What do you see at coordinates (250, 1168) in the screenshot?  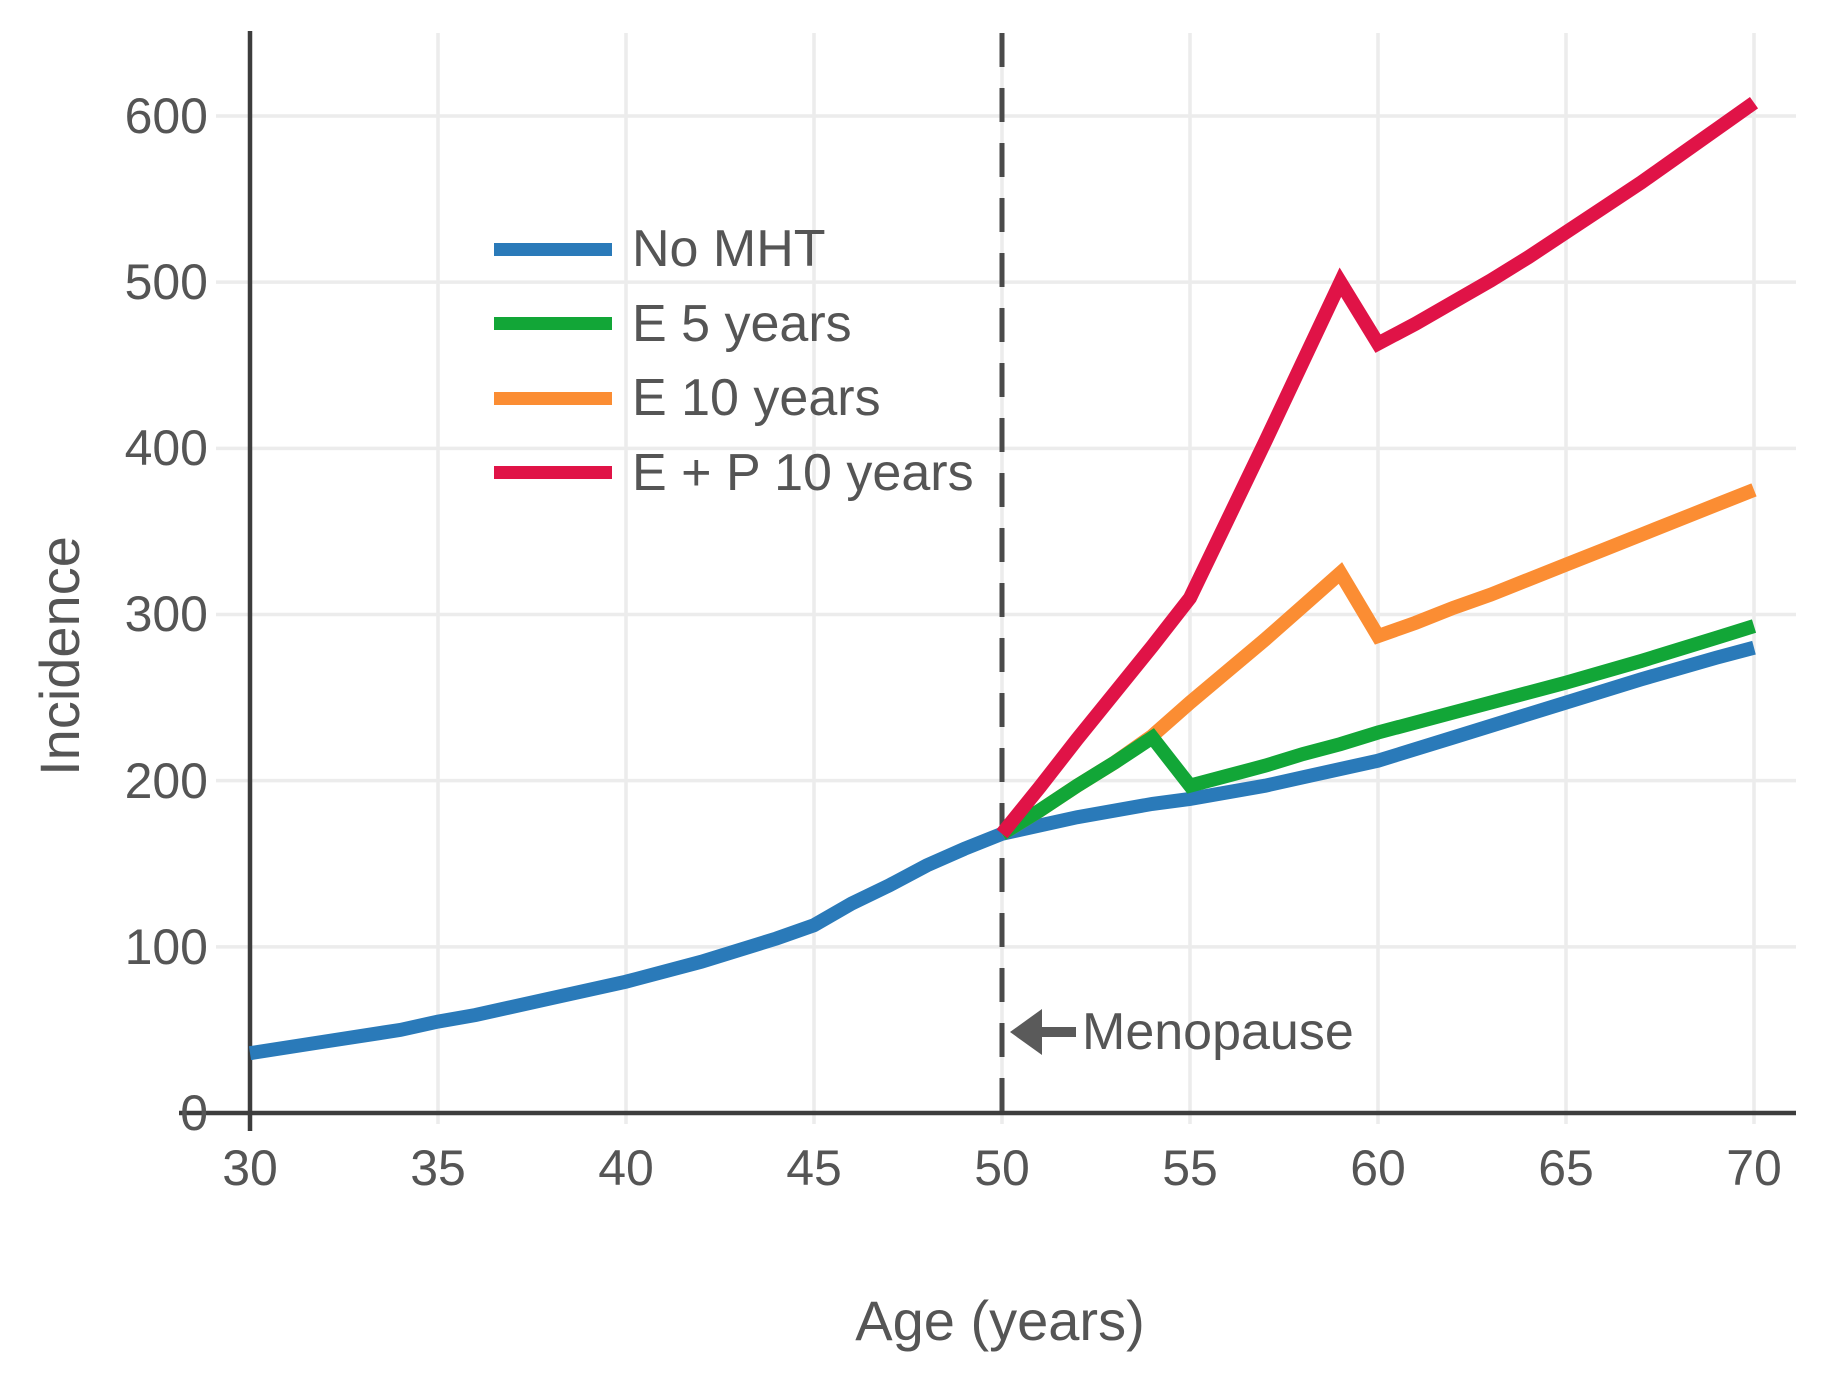 I see `x-tick-label-30: 30` at bounding box center [250, 1168].